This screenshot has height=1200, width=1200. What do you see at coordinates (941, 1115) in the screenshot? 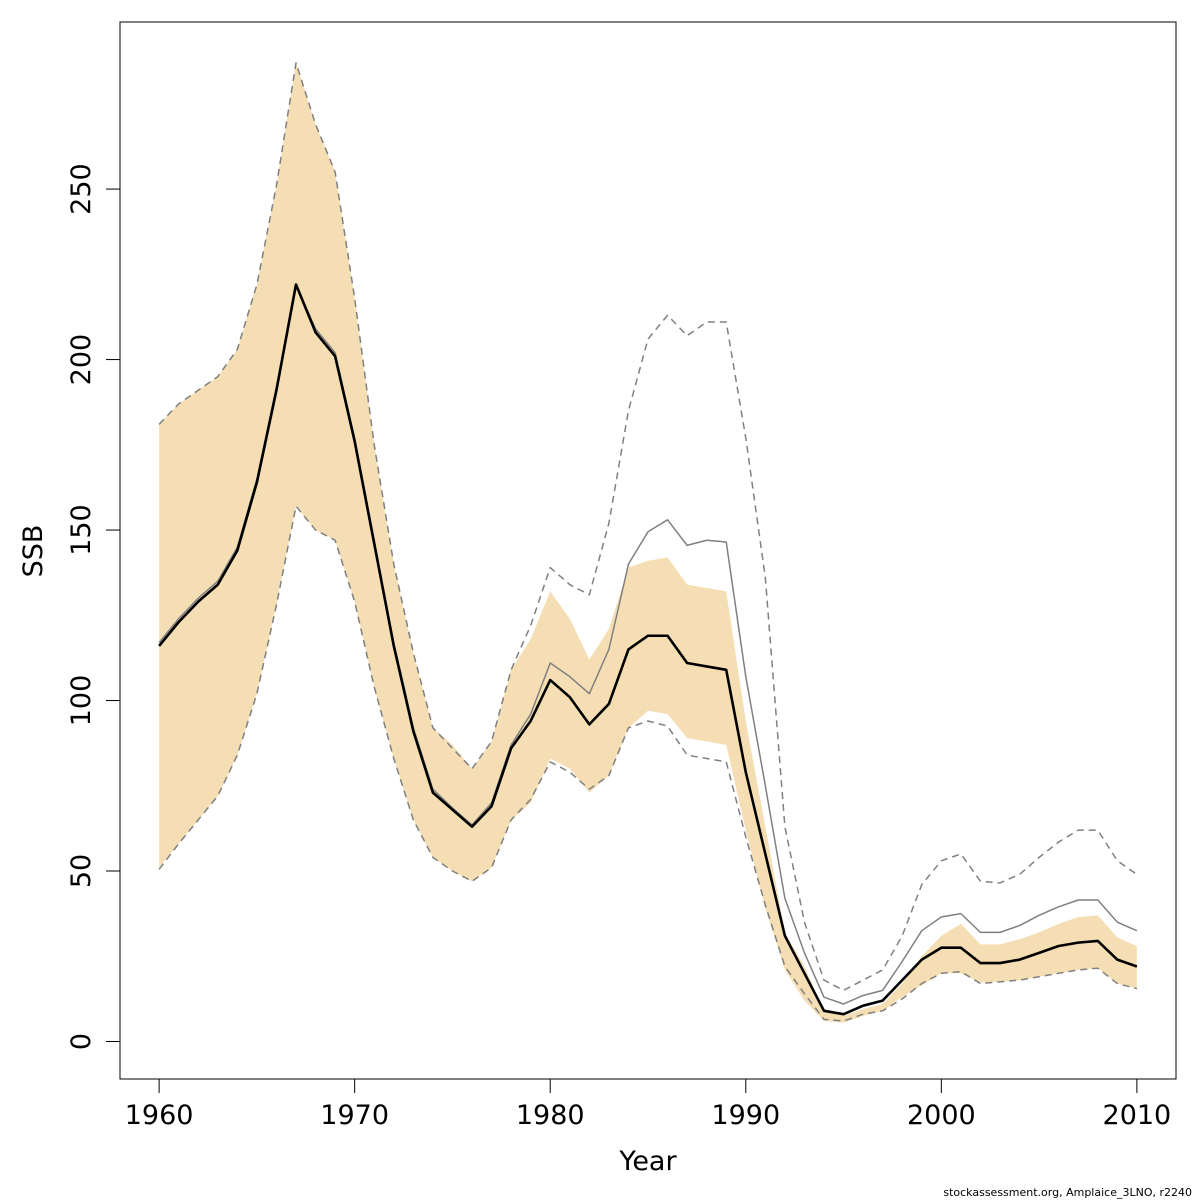
I see `x-tick-label: 2000` at bounding box center [941, 1115].